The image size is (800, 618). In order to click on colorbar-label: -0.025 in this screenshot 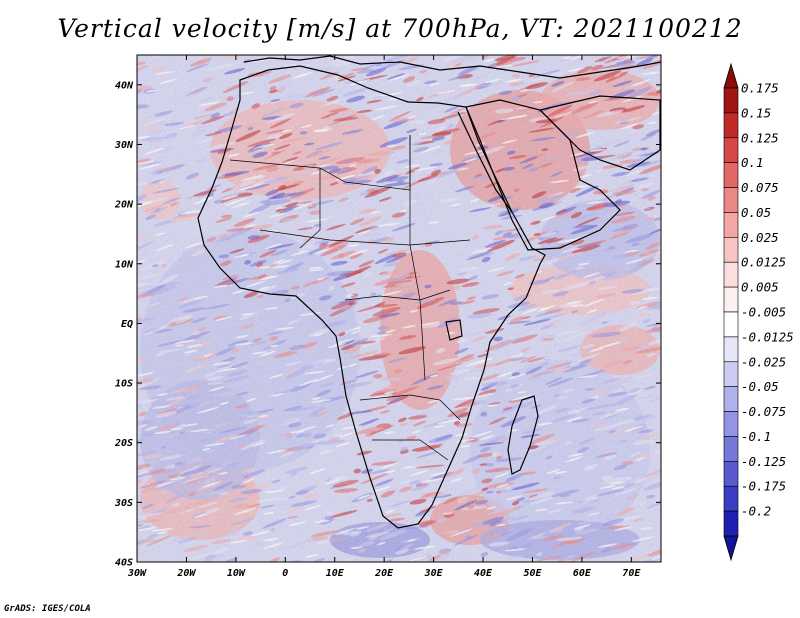, I will do `click(763, 361)`.